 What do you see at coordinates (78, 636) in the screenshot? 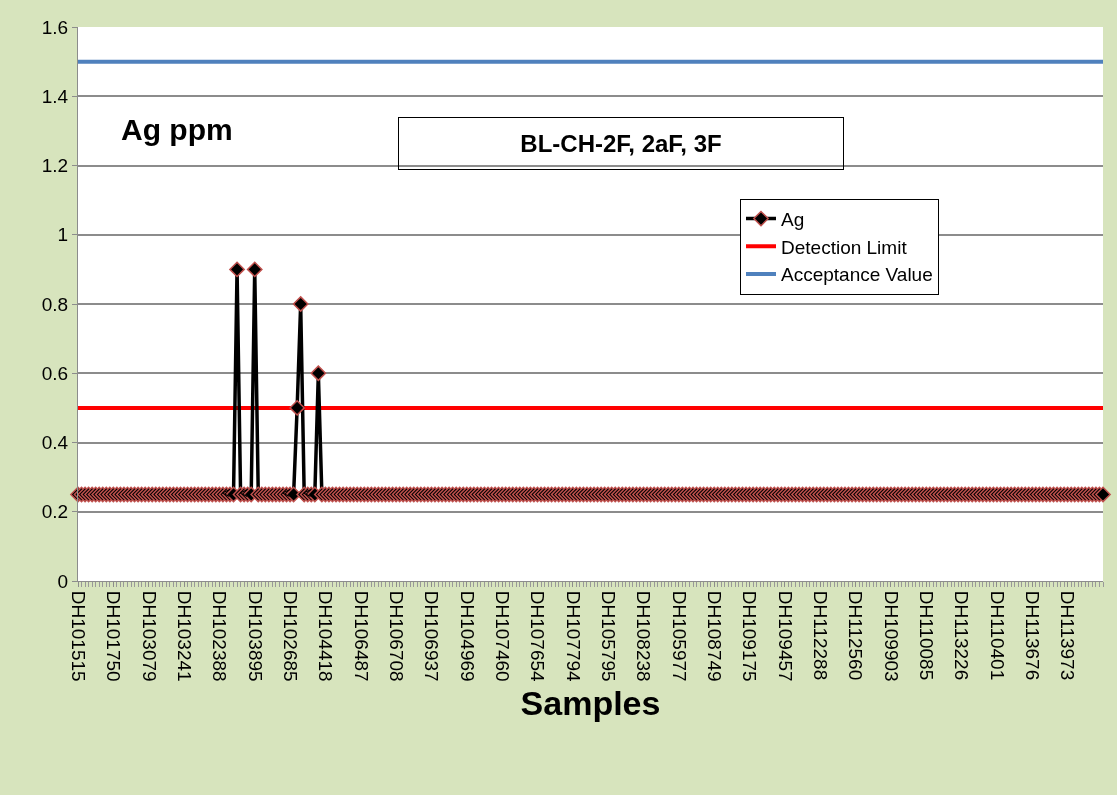
I see `x-tick-label: DH101515` at bounding box center [78, 636].